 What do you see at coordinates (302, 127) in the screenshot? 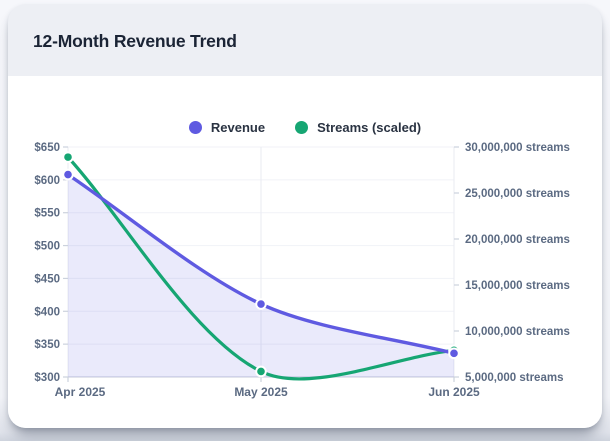
I see `streams-legend-dot-icon` at bounding box center [302, 127].